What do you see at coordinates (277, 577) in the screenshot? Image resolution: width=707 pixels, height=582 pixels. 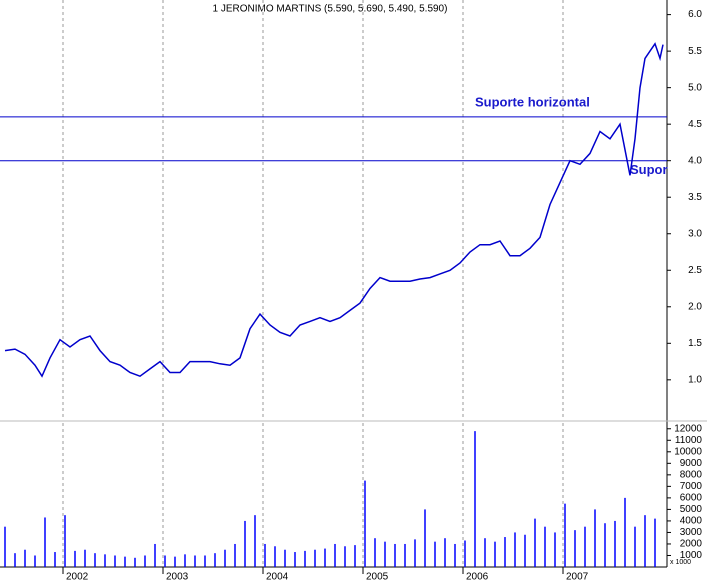 I see `x-tick-label: 2004` at bounding box center [277, 577].